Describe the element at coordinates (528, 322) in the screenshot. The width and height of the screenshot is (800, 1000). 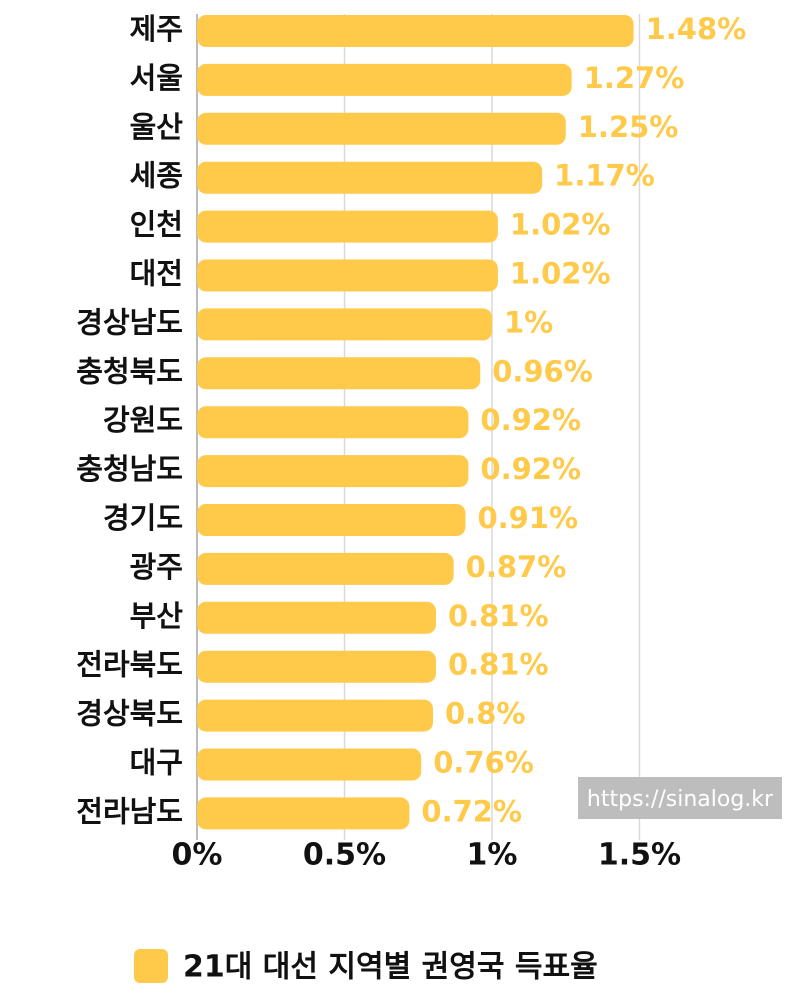
I see `value-label: 1%` at that location.